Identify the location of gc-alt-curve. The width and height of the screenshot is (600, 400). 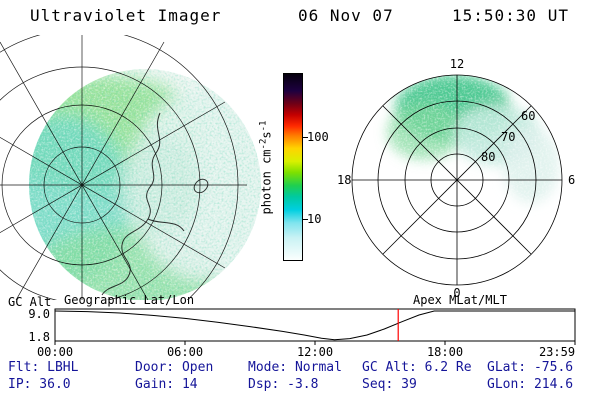
(314, 325).